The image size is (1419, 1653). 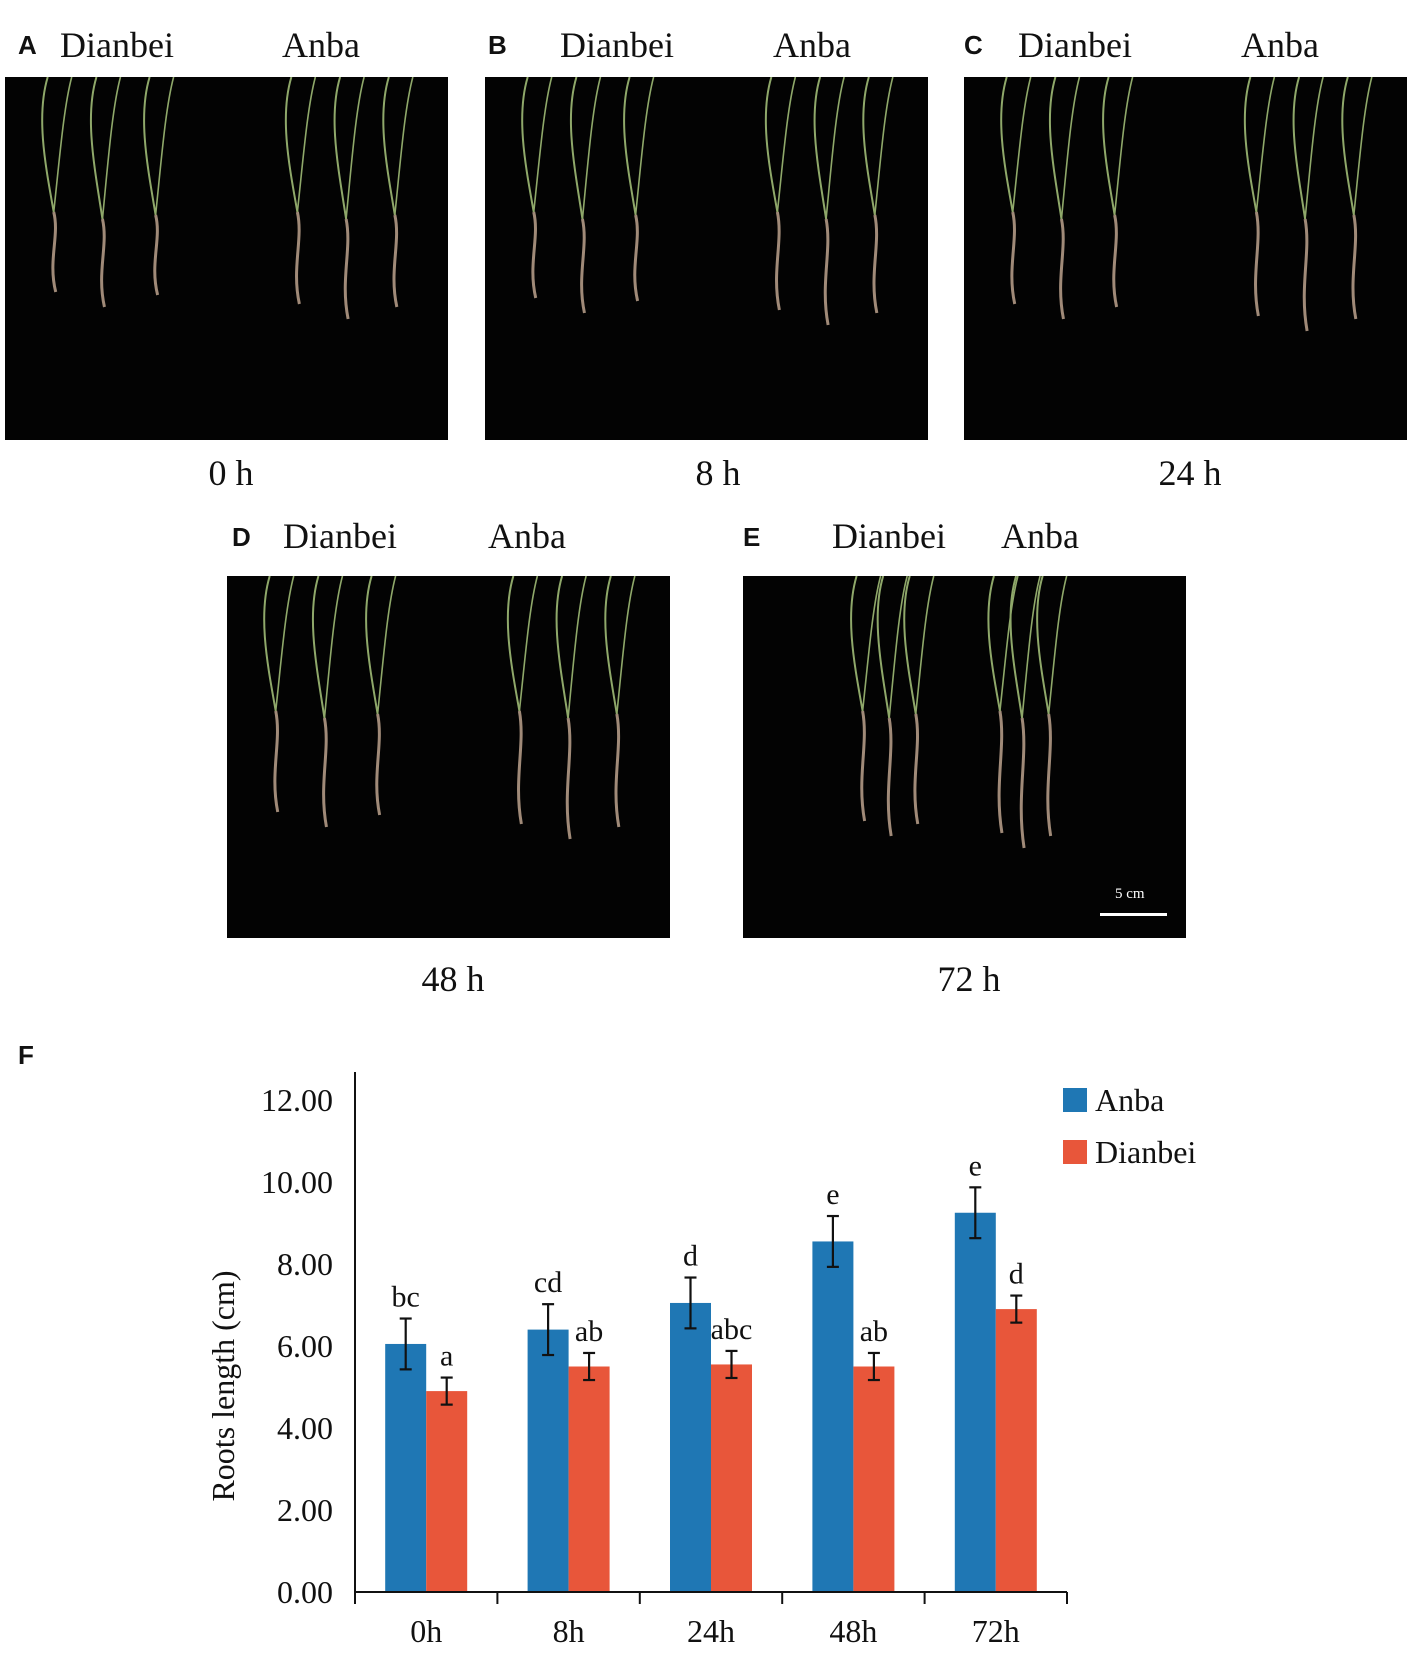 I want to click on significance-letter: cd, so click(x=548, y=1282).